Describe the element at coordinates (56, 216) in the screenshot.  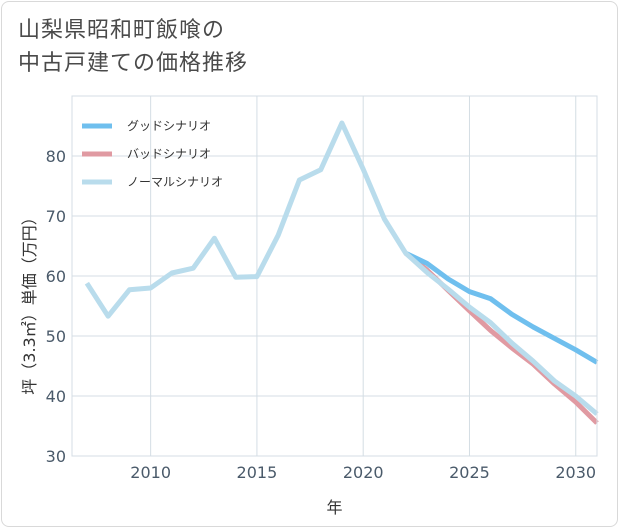
I see `y-tick-label: 70` at that location.